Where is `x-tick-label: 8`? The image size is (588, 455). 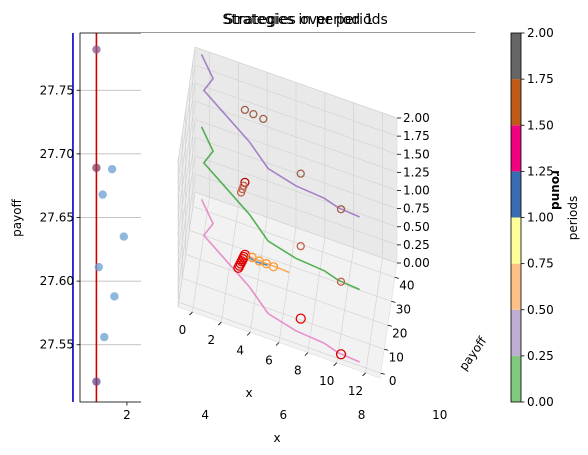
x-tick-label: 8 is located at coordinates (362, 415).